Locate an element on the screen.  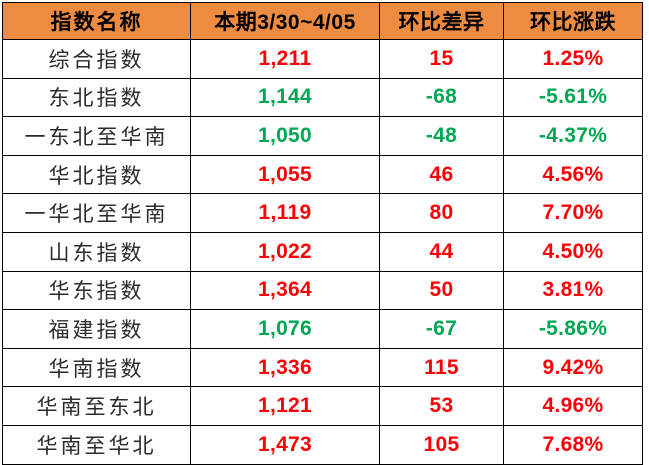
cell-index-name: 华东指数 is located at coordinates (96, 290).